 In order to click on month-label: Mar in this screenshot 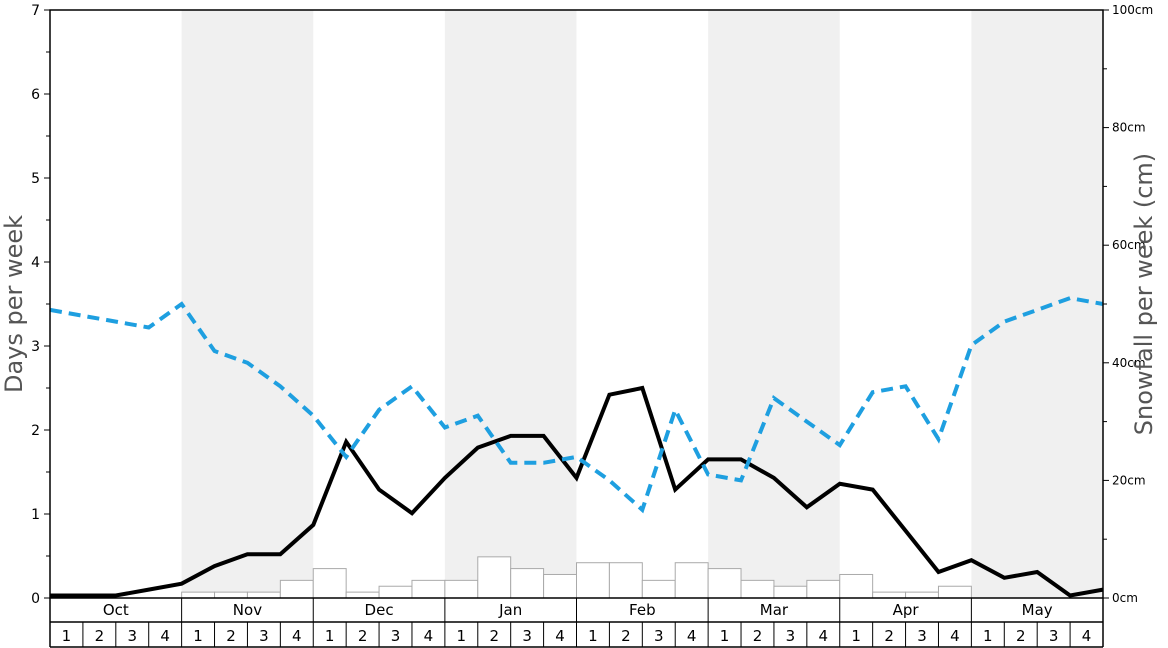, I will do `click(774, 610)`.